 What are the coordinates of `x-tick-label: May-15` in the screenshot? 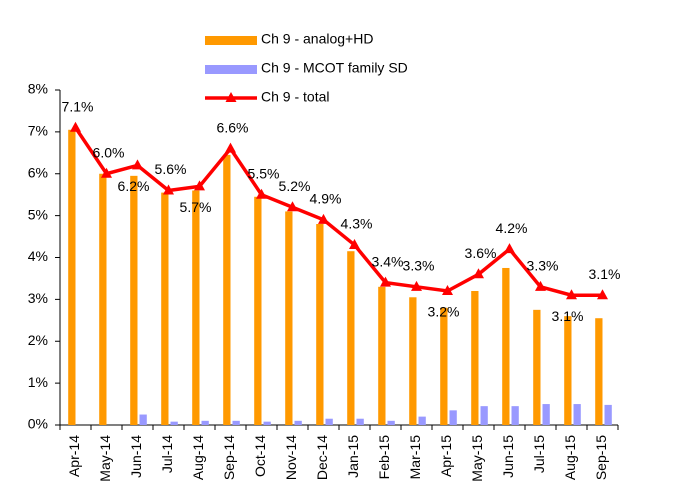 It's located at (477, 458).